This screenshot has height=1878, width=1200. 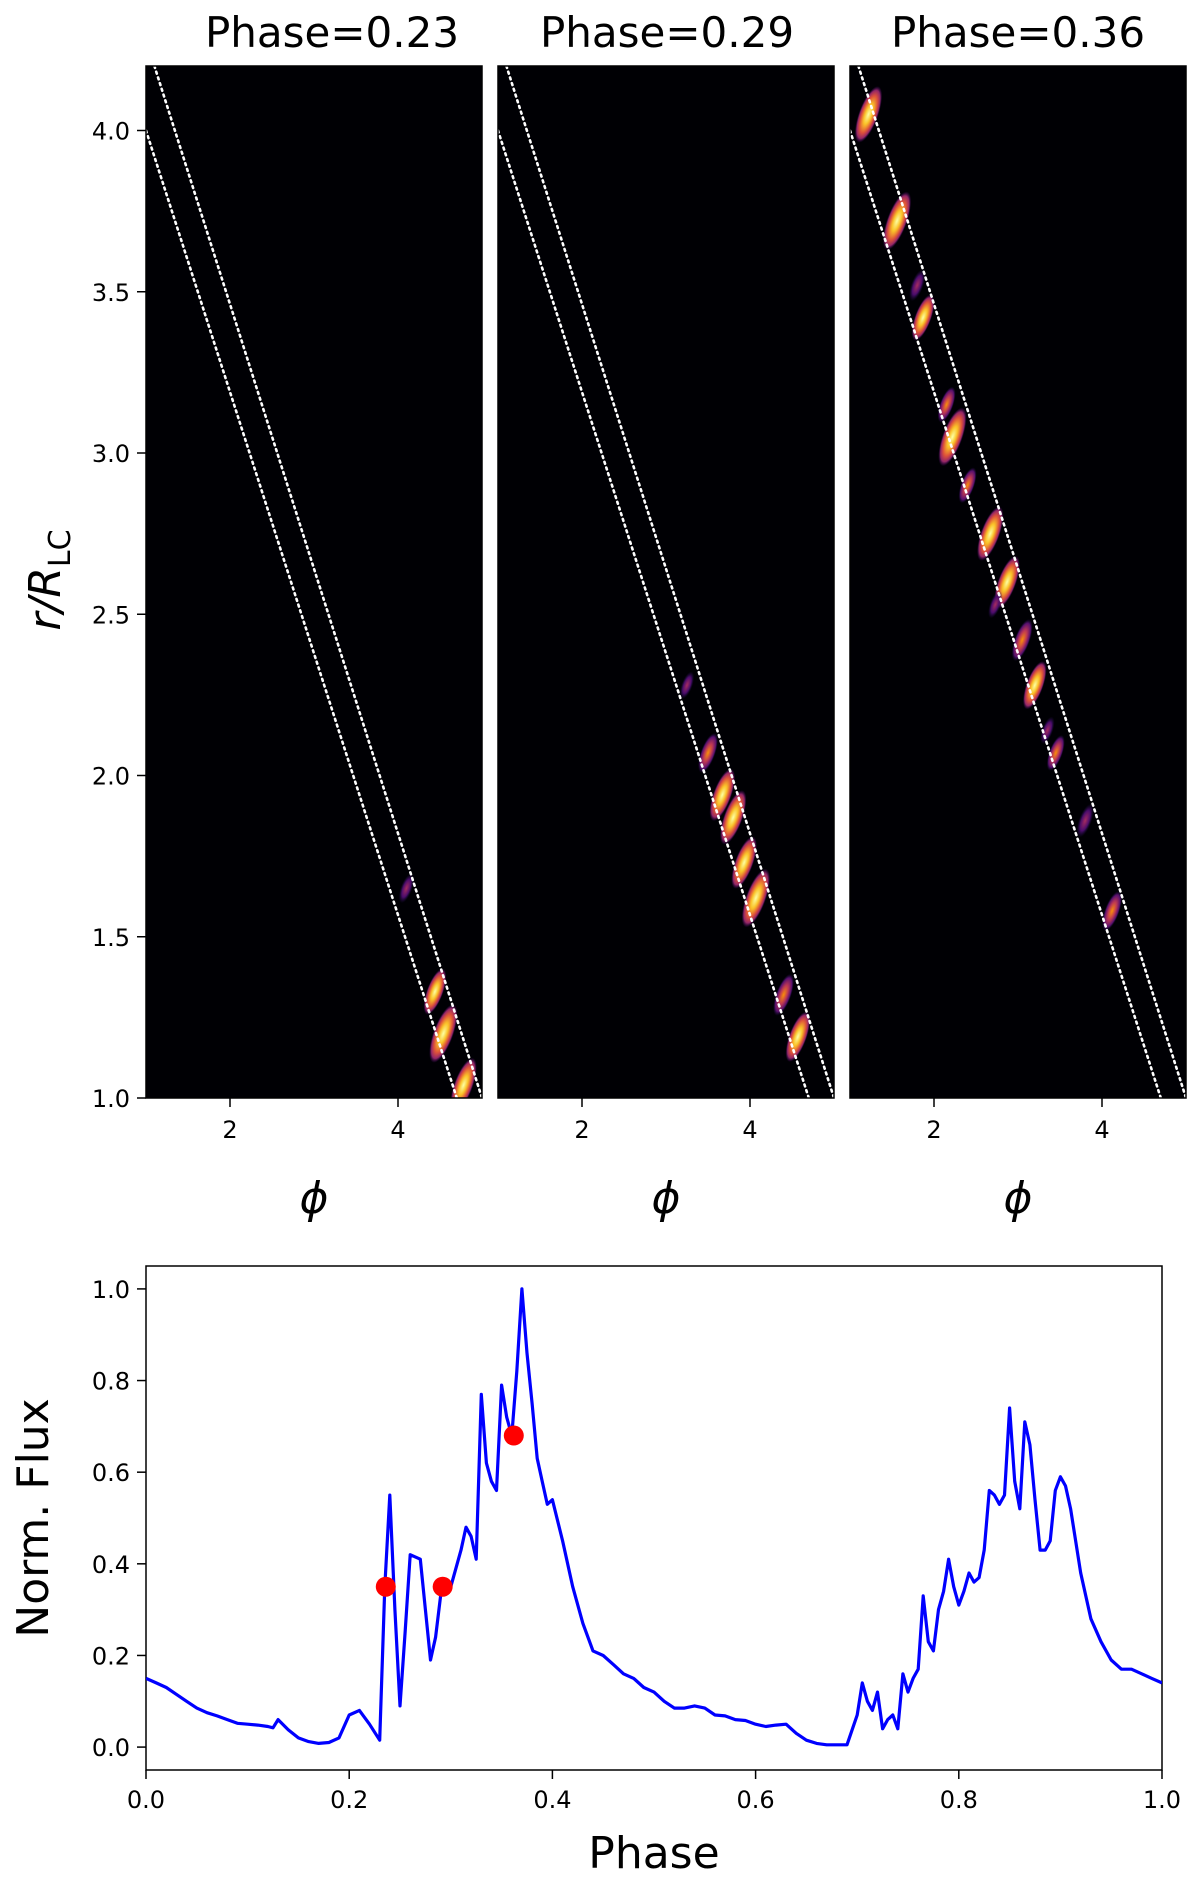 I want to click on x-tick-label: 1.0, so click(x=1162, y=1800).